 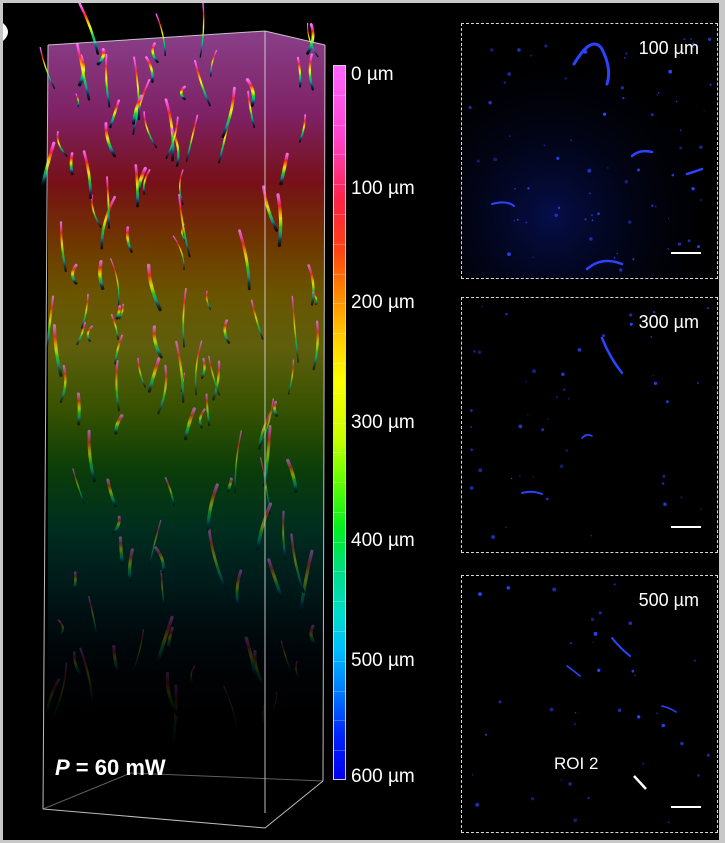 I want to click on roi-marker, so click(x=640, y=782).